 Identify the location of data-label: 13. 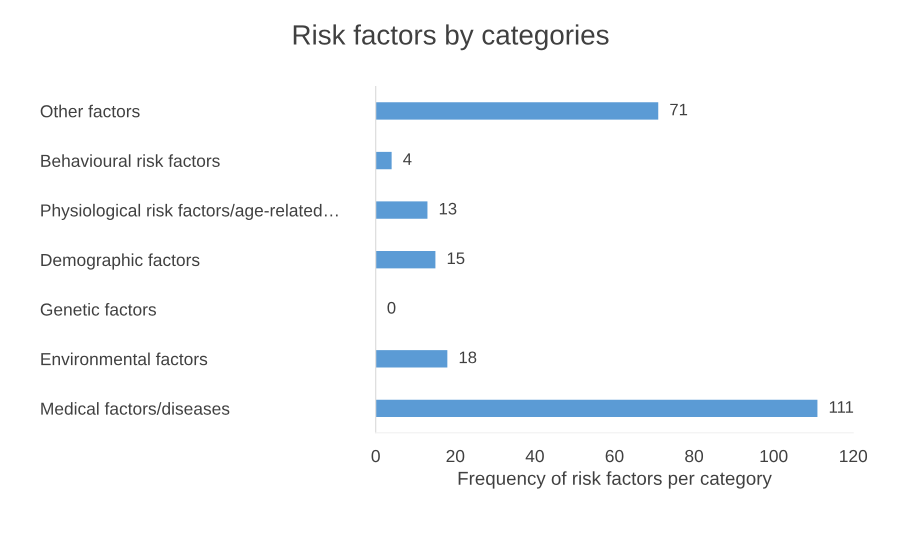
(448, 208).